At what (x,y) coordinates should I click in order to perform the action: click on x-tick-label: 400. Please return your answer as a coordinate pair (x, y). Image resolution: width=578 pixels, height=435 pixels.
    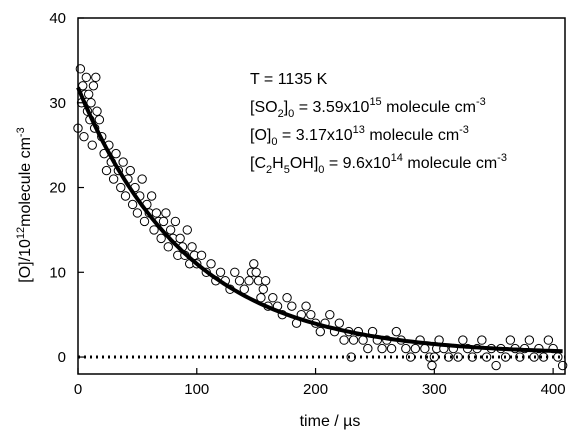
    Looking at the image, I should click on (553, 389).